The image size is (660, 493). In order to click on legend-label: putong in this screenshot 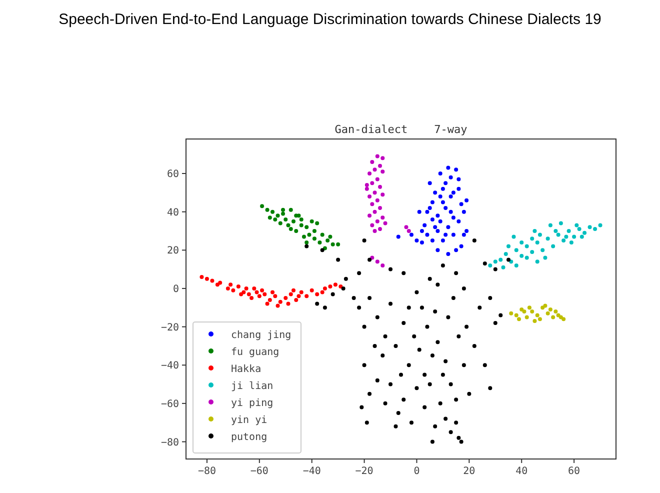, I will do `click(249, 437)`.